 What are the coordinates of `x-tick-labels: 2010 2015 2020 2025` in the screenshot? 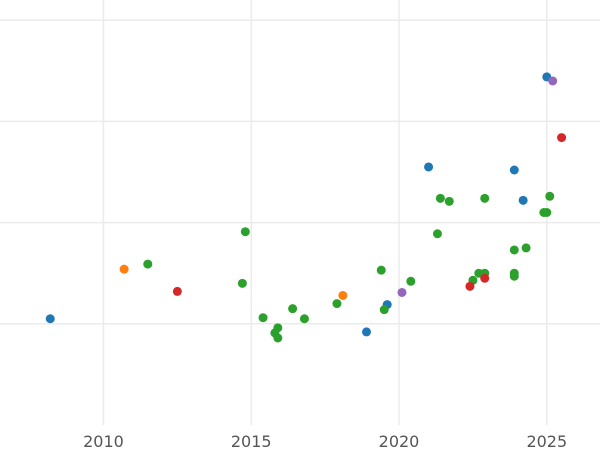 It's located at (325, 441).